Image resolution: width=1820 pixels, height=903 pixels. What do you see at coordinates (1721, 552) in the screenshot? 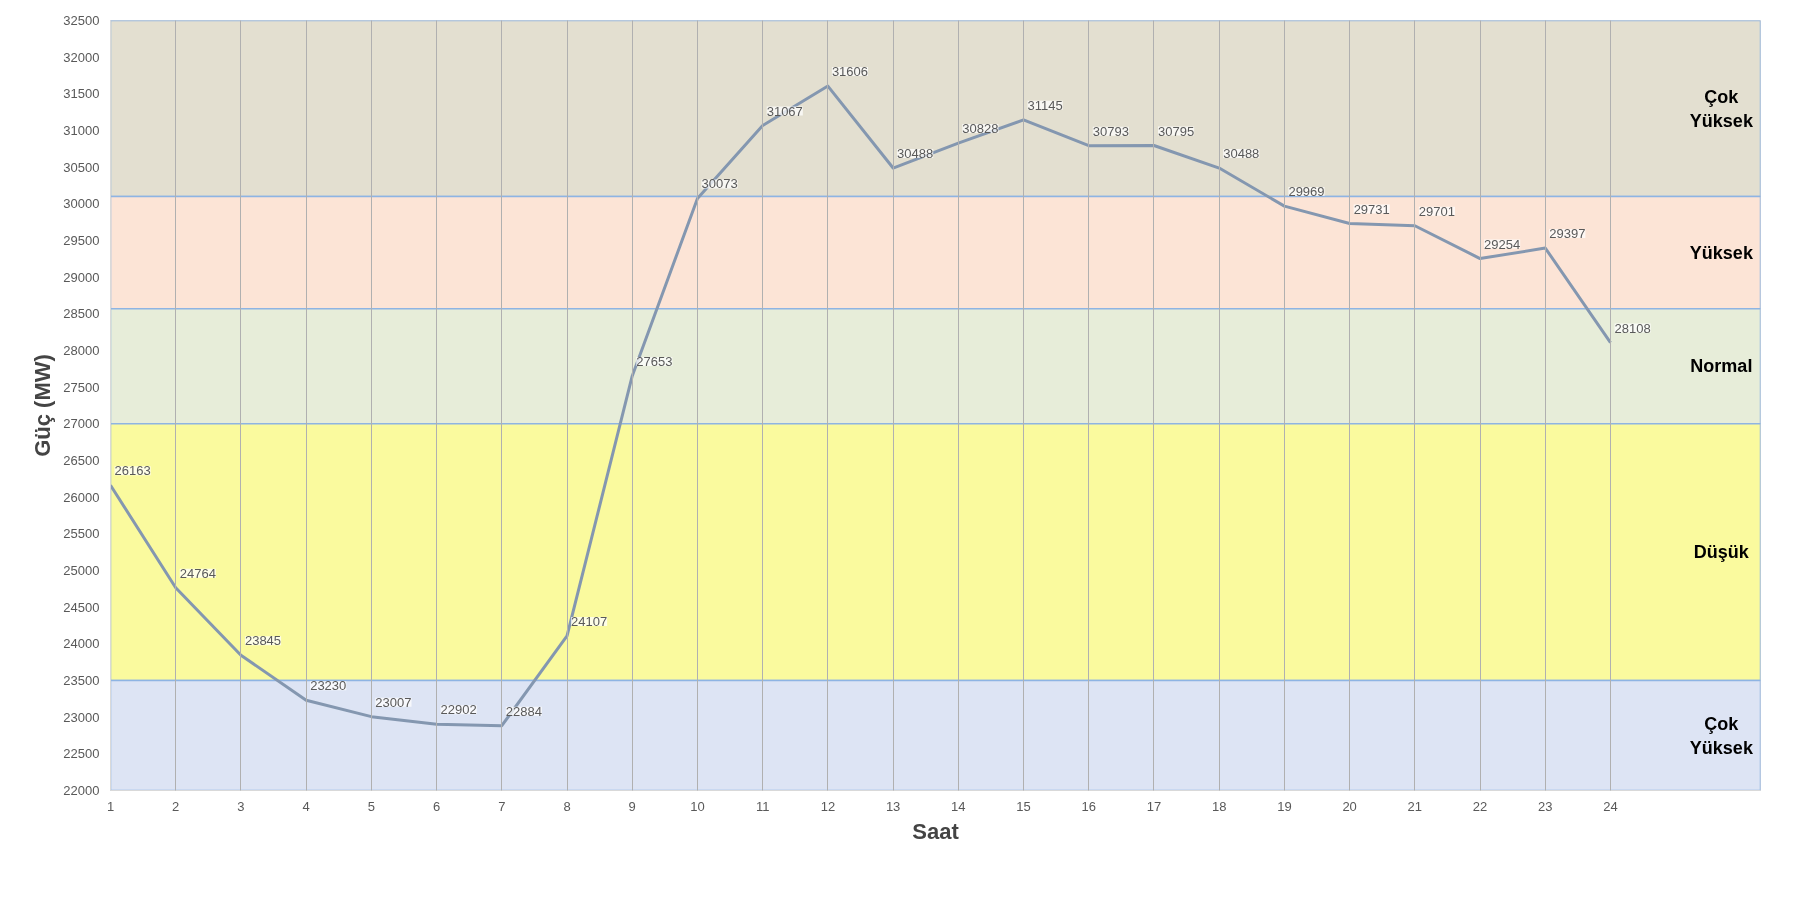
I see `band-label: Düşük` at bounding box center [1721, 552].